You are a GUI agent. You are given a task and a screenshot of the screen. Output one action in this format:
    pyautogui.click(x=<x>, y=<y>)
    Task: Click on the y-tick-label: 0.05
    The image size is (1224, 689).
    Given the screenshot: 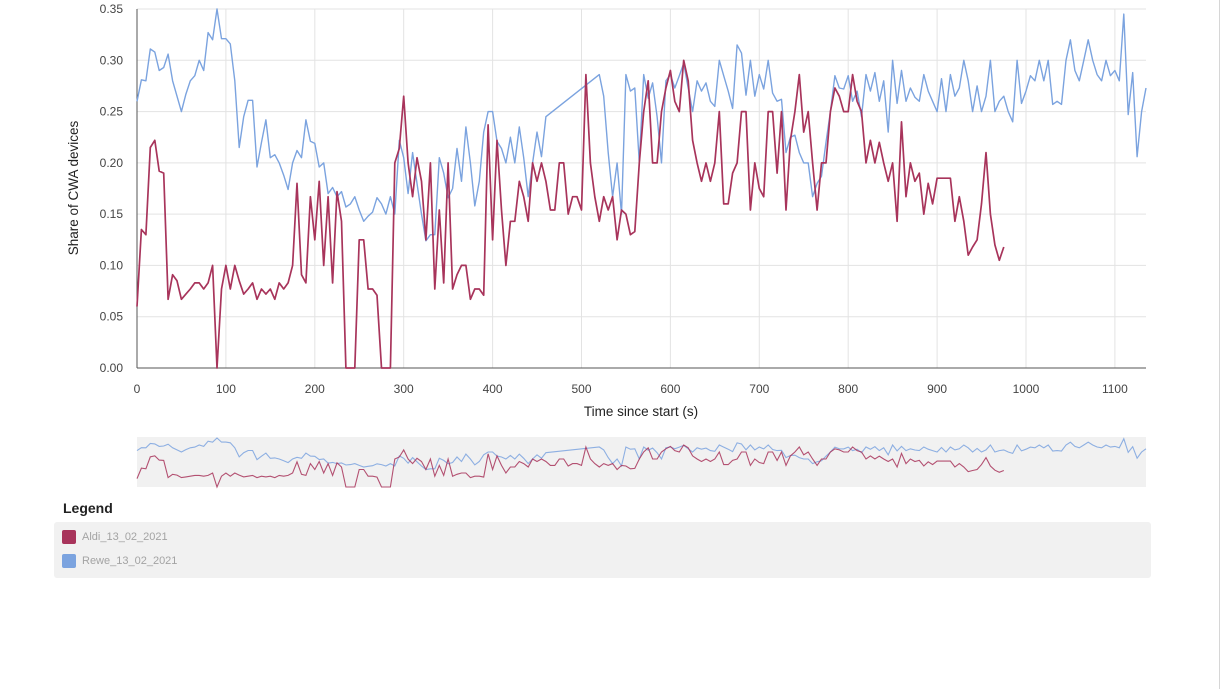 What is the action you would take?
    pyautogui.click(x=112, y=317)
    